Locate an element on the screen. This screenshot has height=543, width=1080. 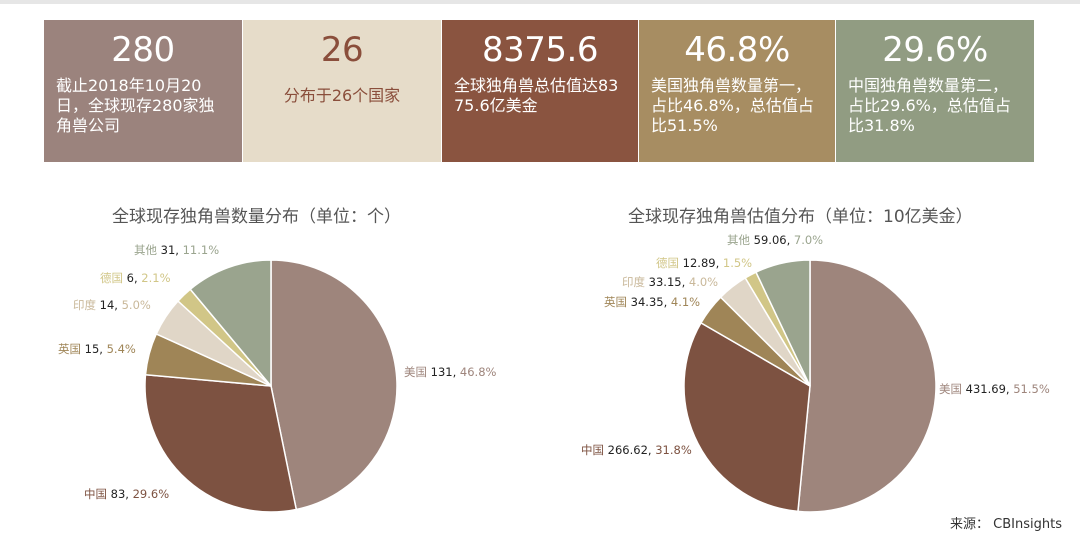
slice-label-value: 59.06, is located at coordinates (774, 240).